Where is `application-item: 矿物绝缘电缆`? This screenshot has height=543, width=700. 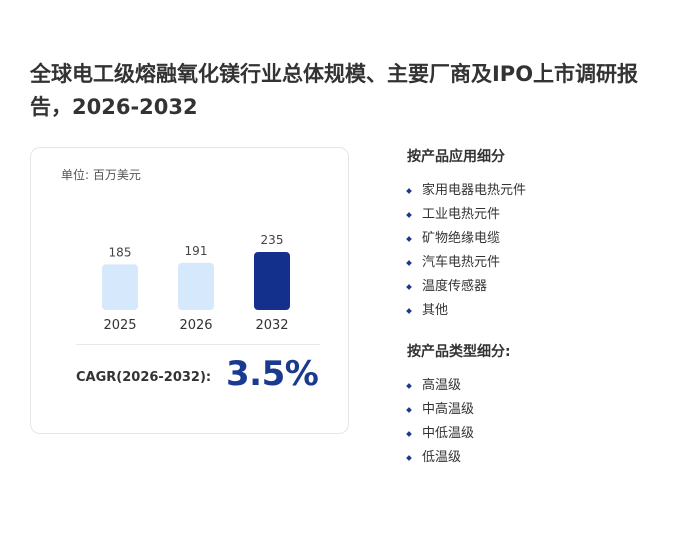 application-item: 矿物绝缘电缆 is located at coordinates (536, 239).